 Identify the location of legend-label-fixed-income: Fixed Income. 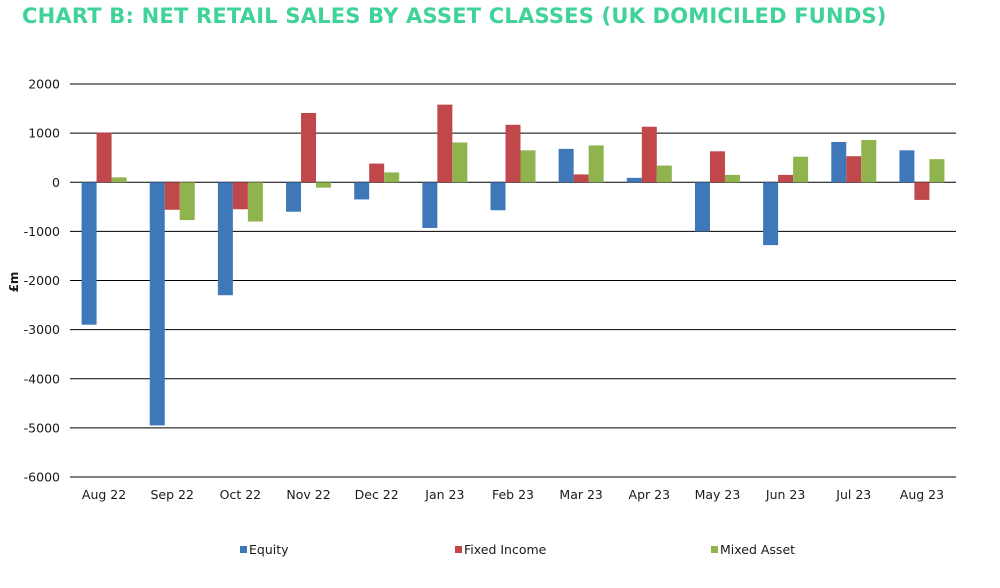
(505, 549).